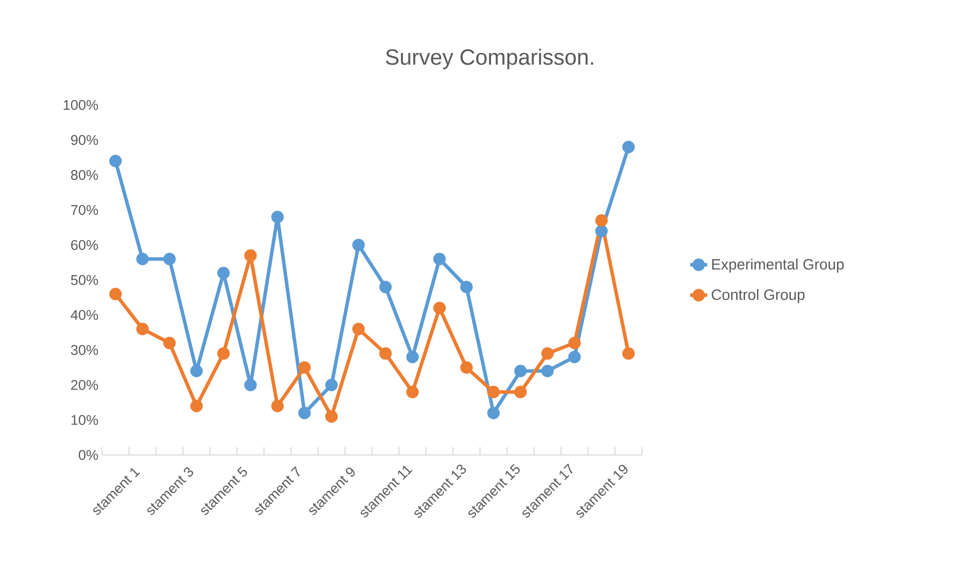 This screenshot has height=577, width=954. I want to click on y-tick-label: 50%, so click(84, 280).